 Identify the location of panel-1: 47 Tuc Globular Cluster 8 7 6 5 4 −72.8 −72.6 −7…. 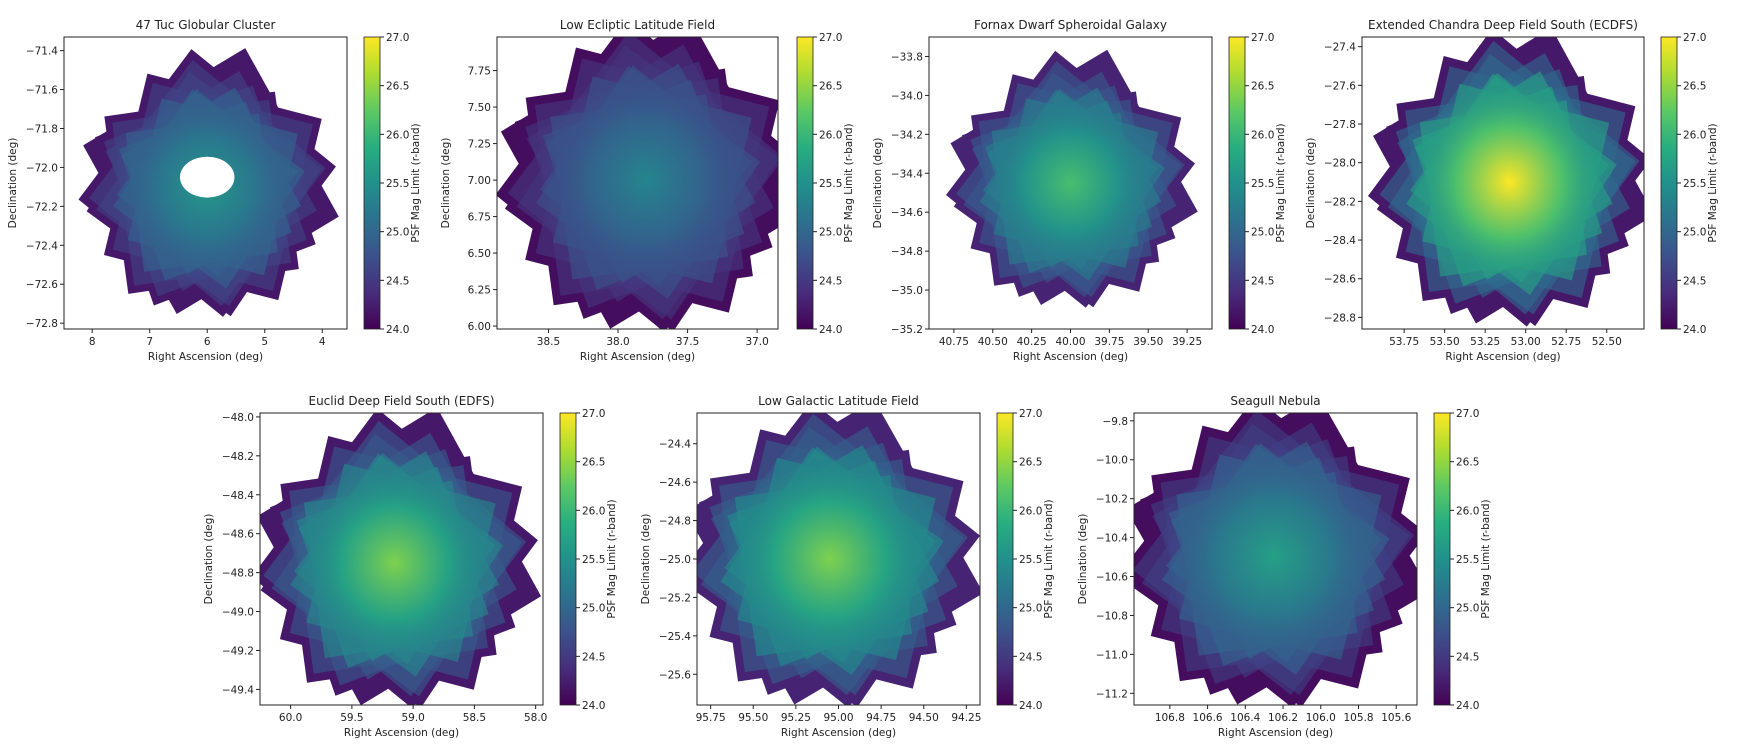
(214, 190).